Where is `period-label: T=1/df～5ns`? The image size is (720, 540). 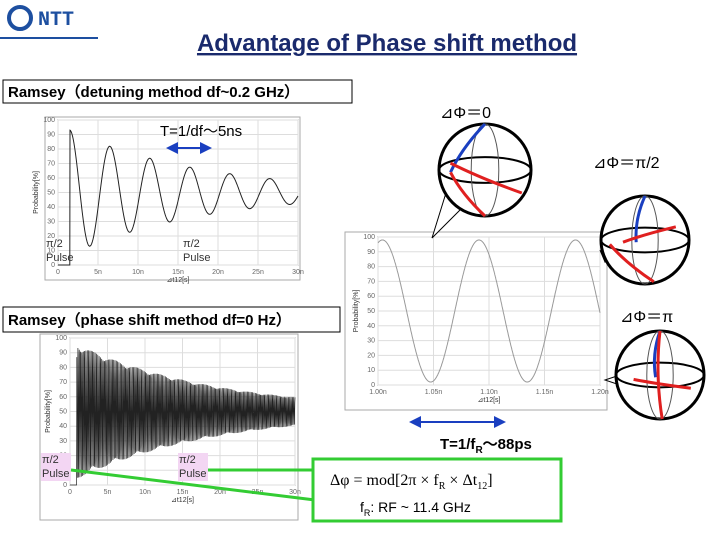
period-label: T=1/df～5ns is located at coordinates (201, 131).